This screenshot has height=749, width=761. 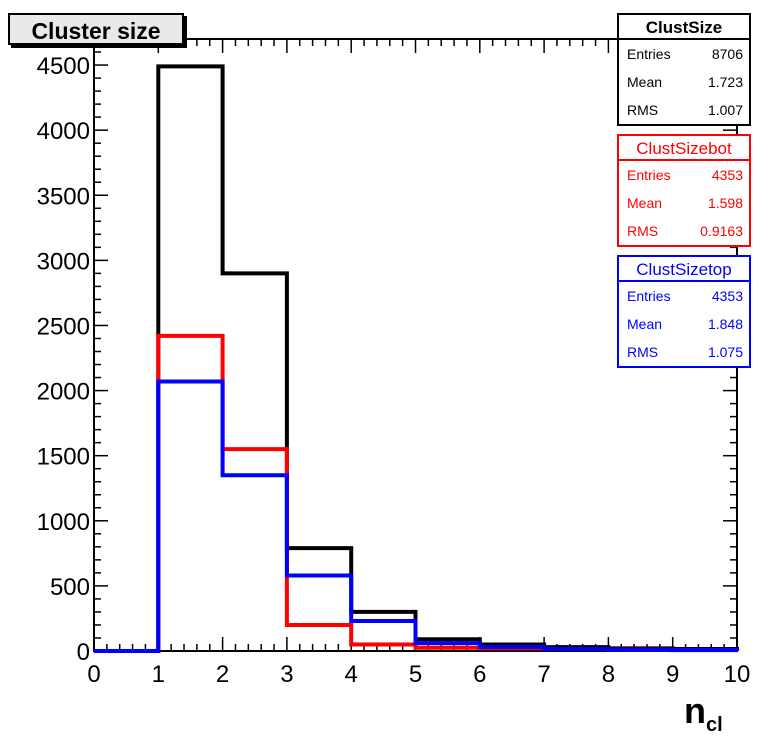 I want to click on stats-row-mean: Mean 1.598, so click(x=685, y=203).